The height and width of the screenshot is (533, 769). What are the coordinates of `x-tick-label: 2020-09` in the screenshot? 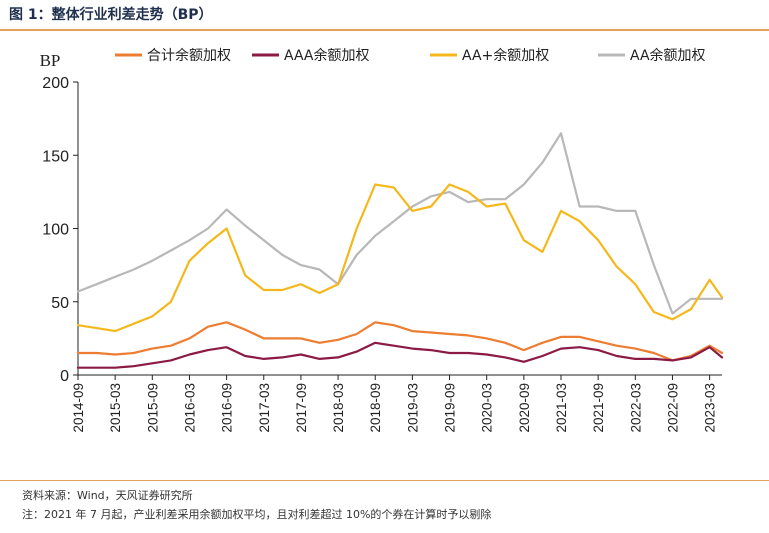 It's located at (524, 408).